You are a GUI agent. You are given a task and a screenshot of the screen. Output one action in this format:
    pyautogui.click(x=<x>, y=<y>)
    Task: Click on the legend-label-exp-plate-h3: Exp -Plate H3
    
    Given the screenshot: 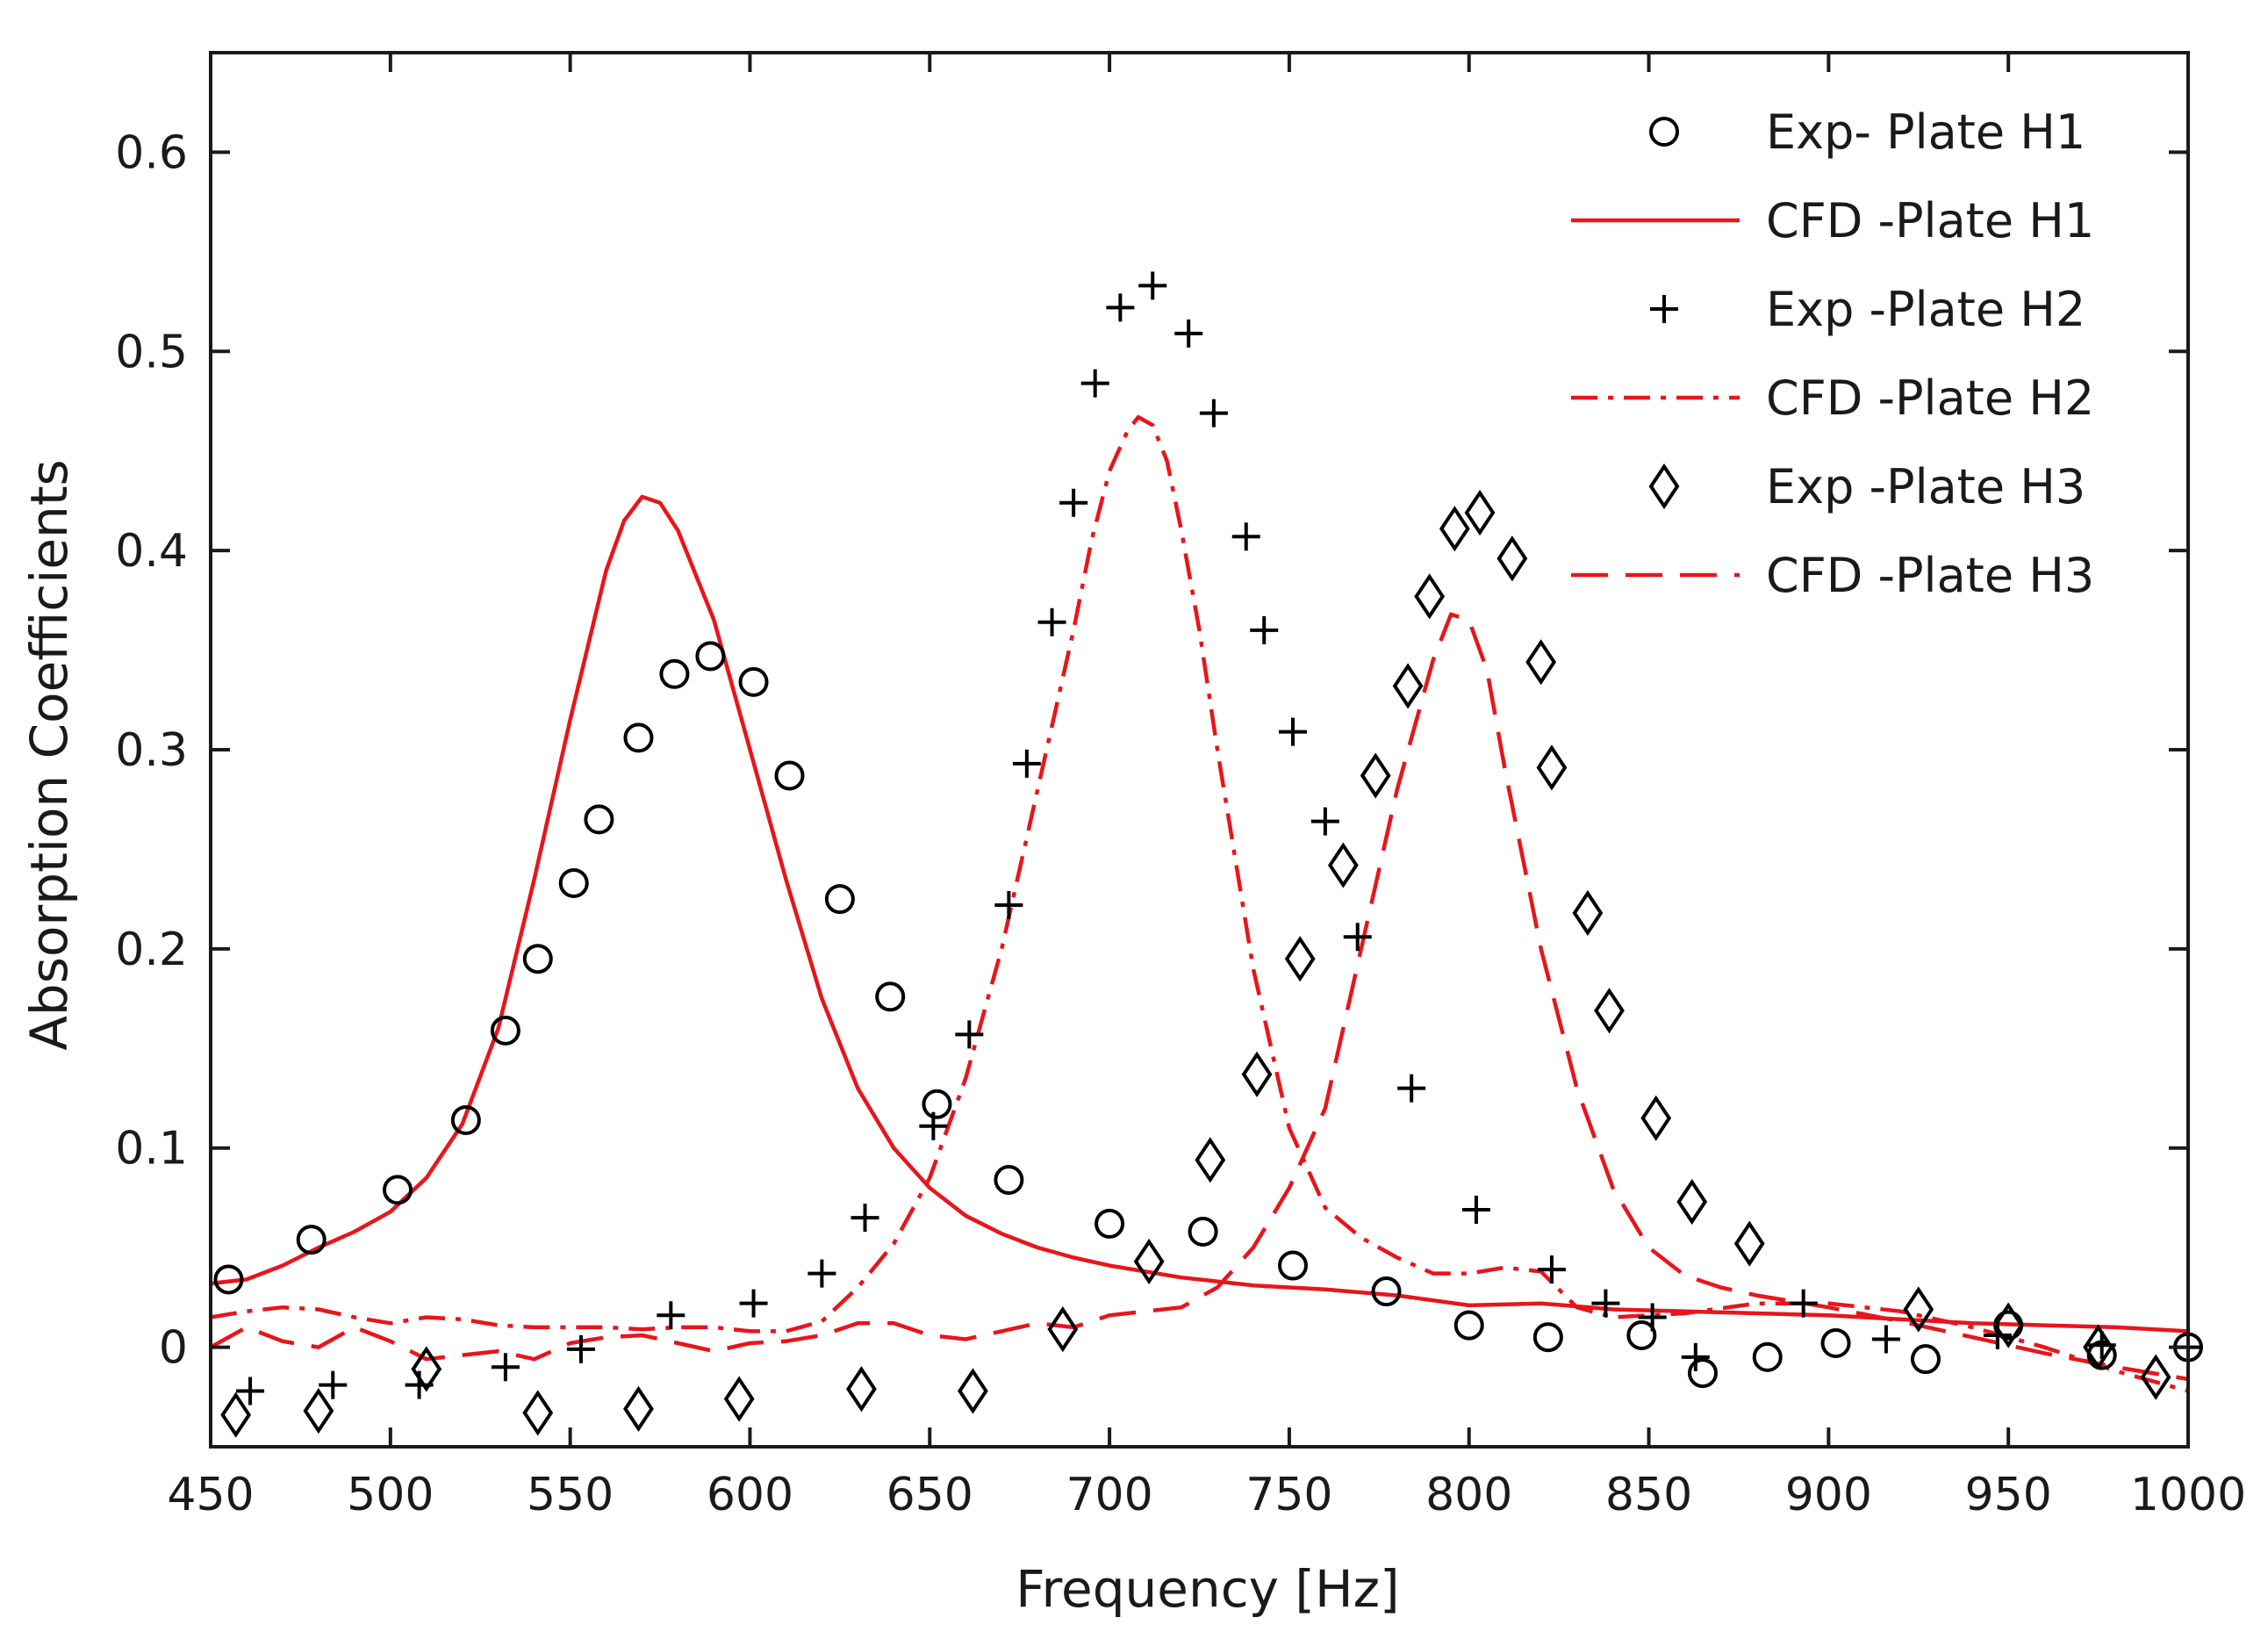 What is the action you would take?
    pyautogui.click(x=1925, y=487)
    